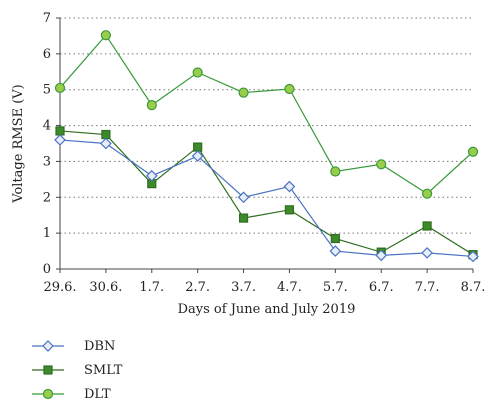 The image size is (500, 415). Describe the element at coordinates (267, 309) in the screenshot. I see `x-axis-title: Days of June and July 2019` at that location.